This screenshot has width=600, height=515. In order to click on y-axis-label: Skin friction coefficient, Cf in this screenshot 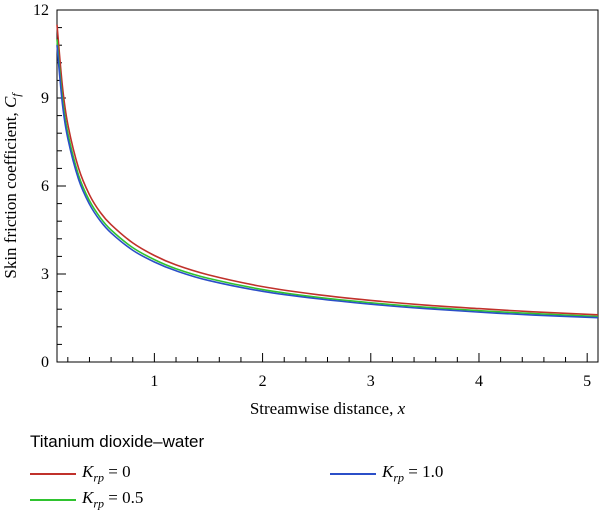, I will do `click(12, 185)`.